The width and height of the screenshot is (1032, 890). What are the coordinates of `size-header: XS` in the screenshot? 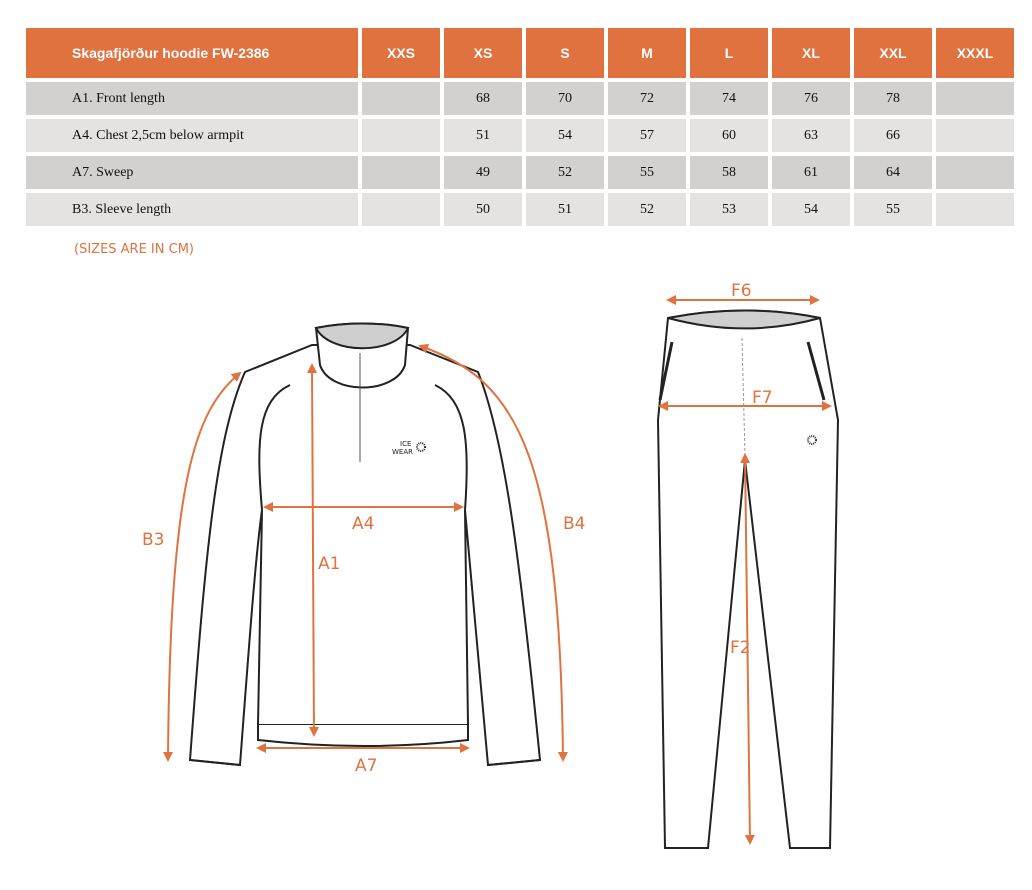 It's located at (483, 53).